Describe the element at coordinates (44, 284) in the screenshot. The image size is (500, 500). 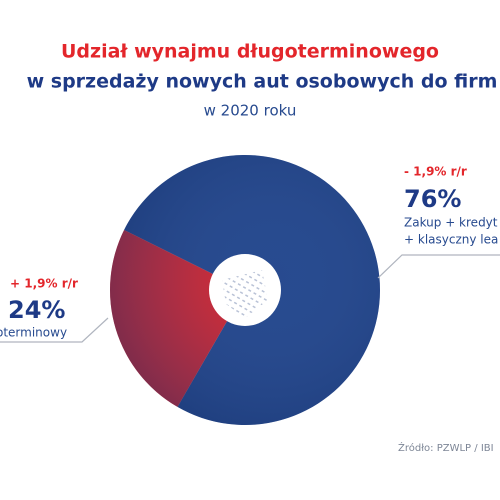
I see `change-label: + 1,9% r/r` at that location.